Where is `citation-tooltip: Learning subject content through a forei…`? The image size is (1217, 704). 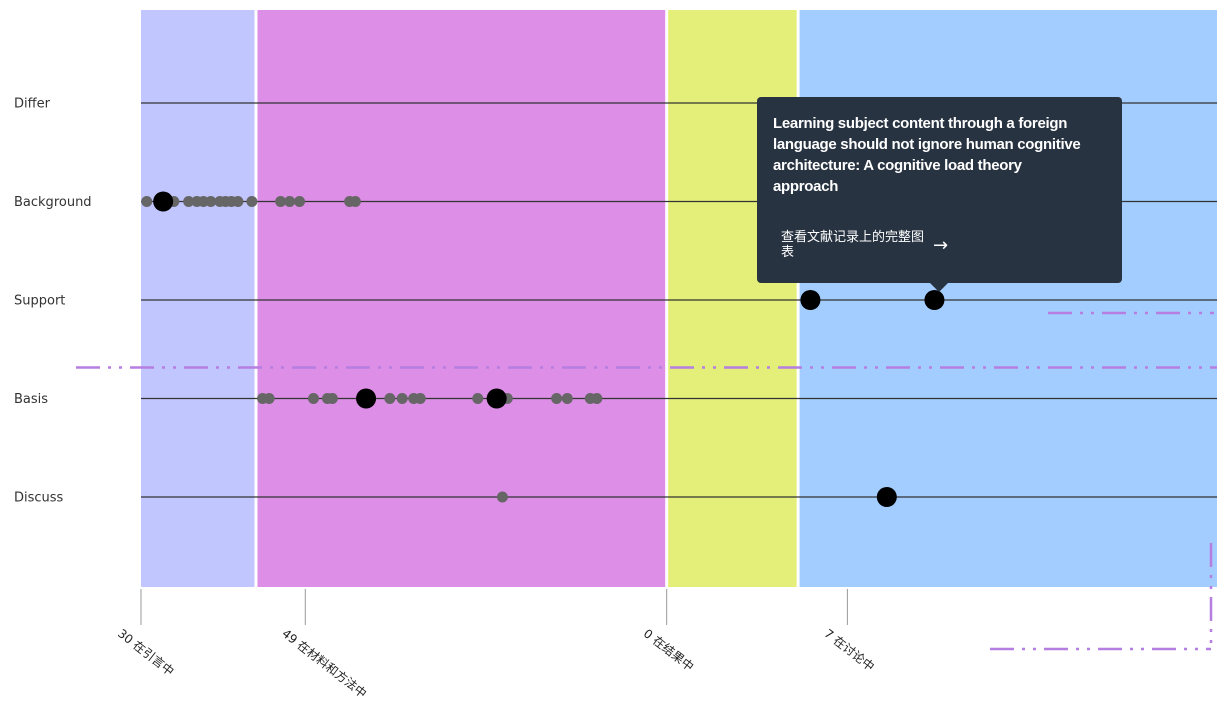 citation-tooltip: Learning subject content through a forei… is located at coordinates (939, 194).